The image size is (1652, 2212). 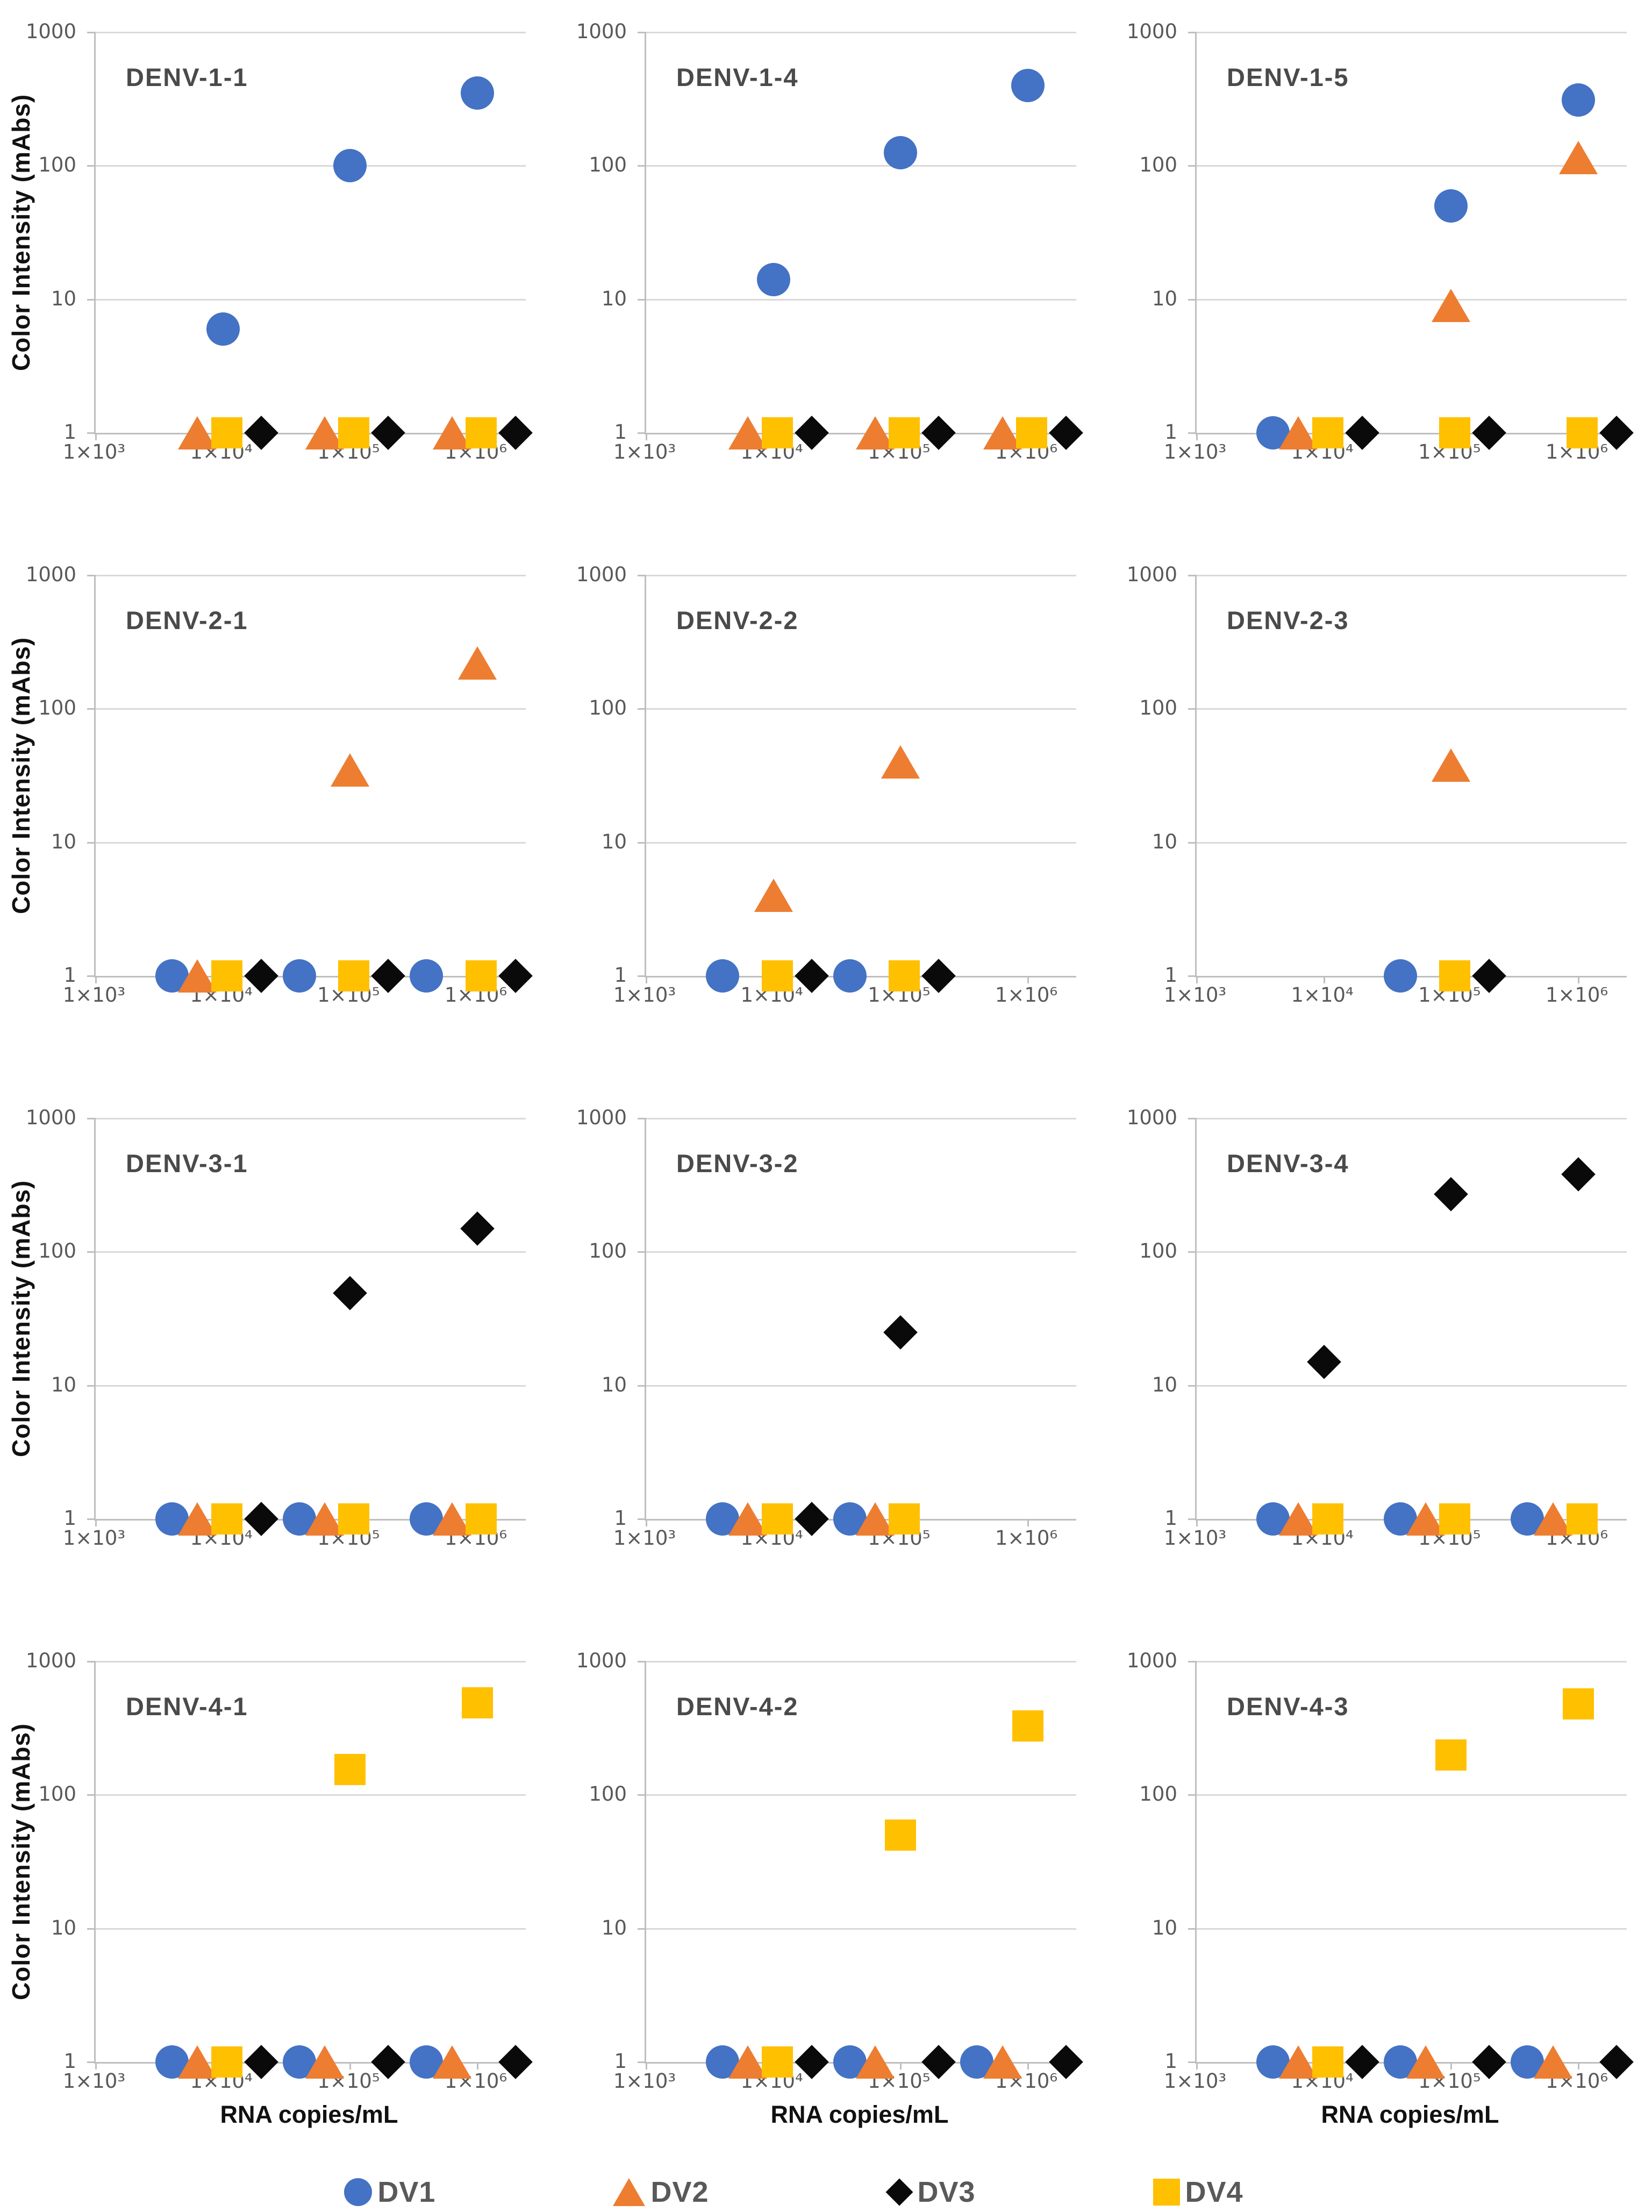 I want to click on legend-item-DV4: DV4, so click(x=1198, y=2192).